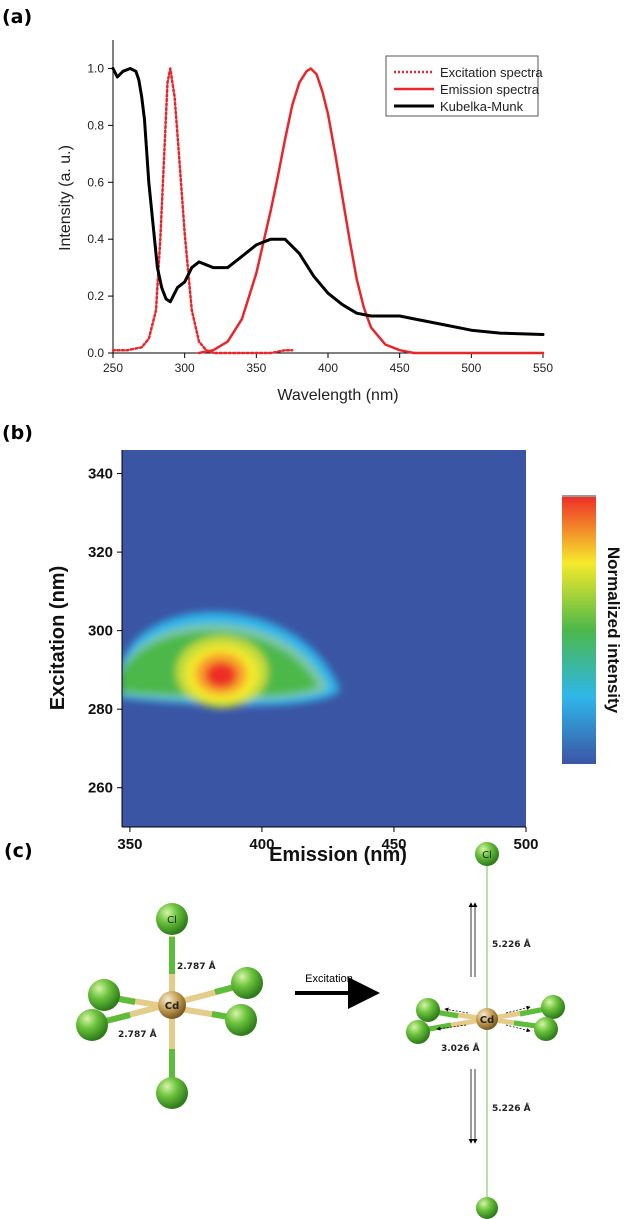 Image resolution: width=624 pixels, height=1219 pixels. Describe the element at coordinates (95, 239) in the screenshot. I see `y-tick-label: 0.4` at that location.